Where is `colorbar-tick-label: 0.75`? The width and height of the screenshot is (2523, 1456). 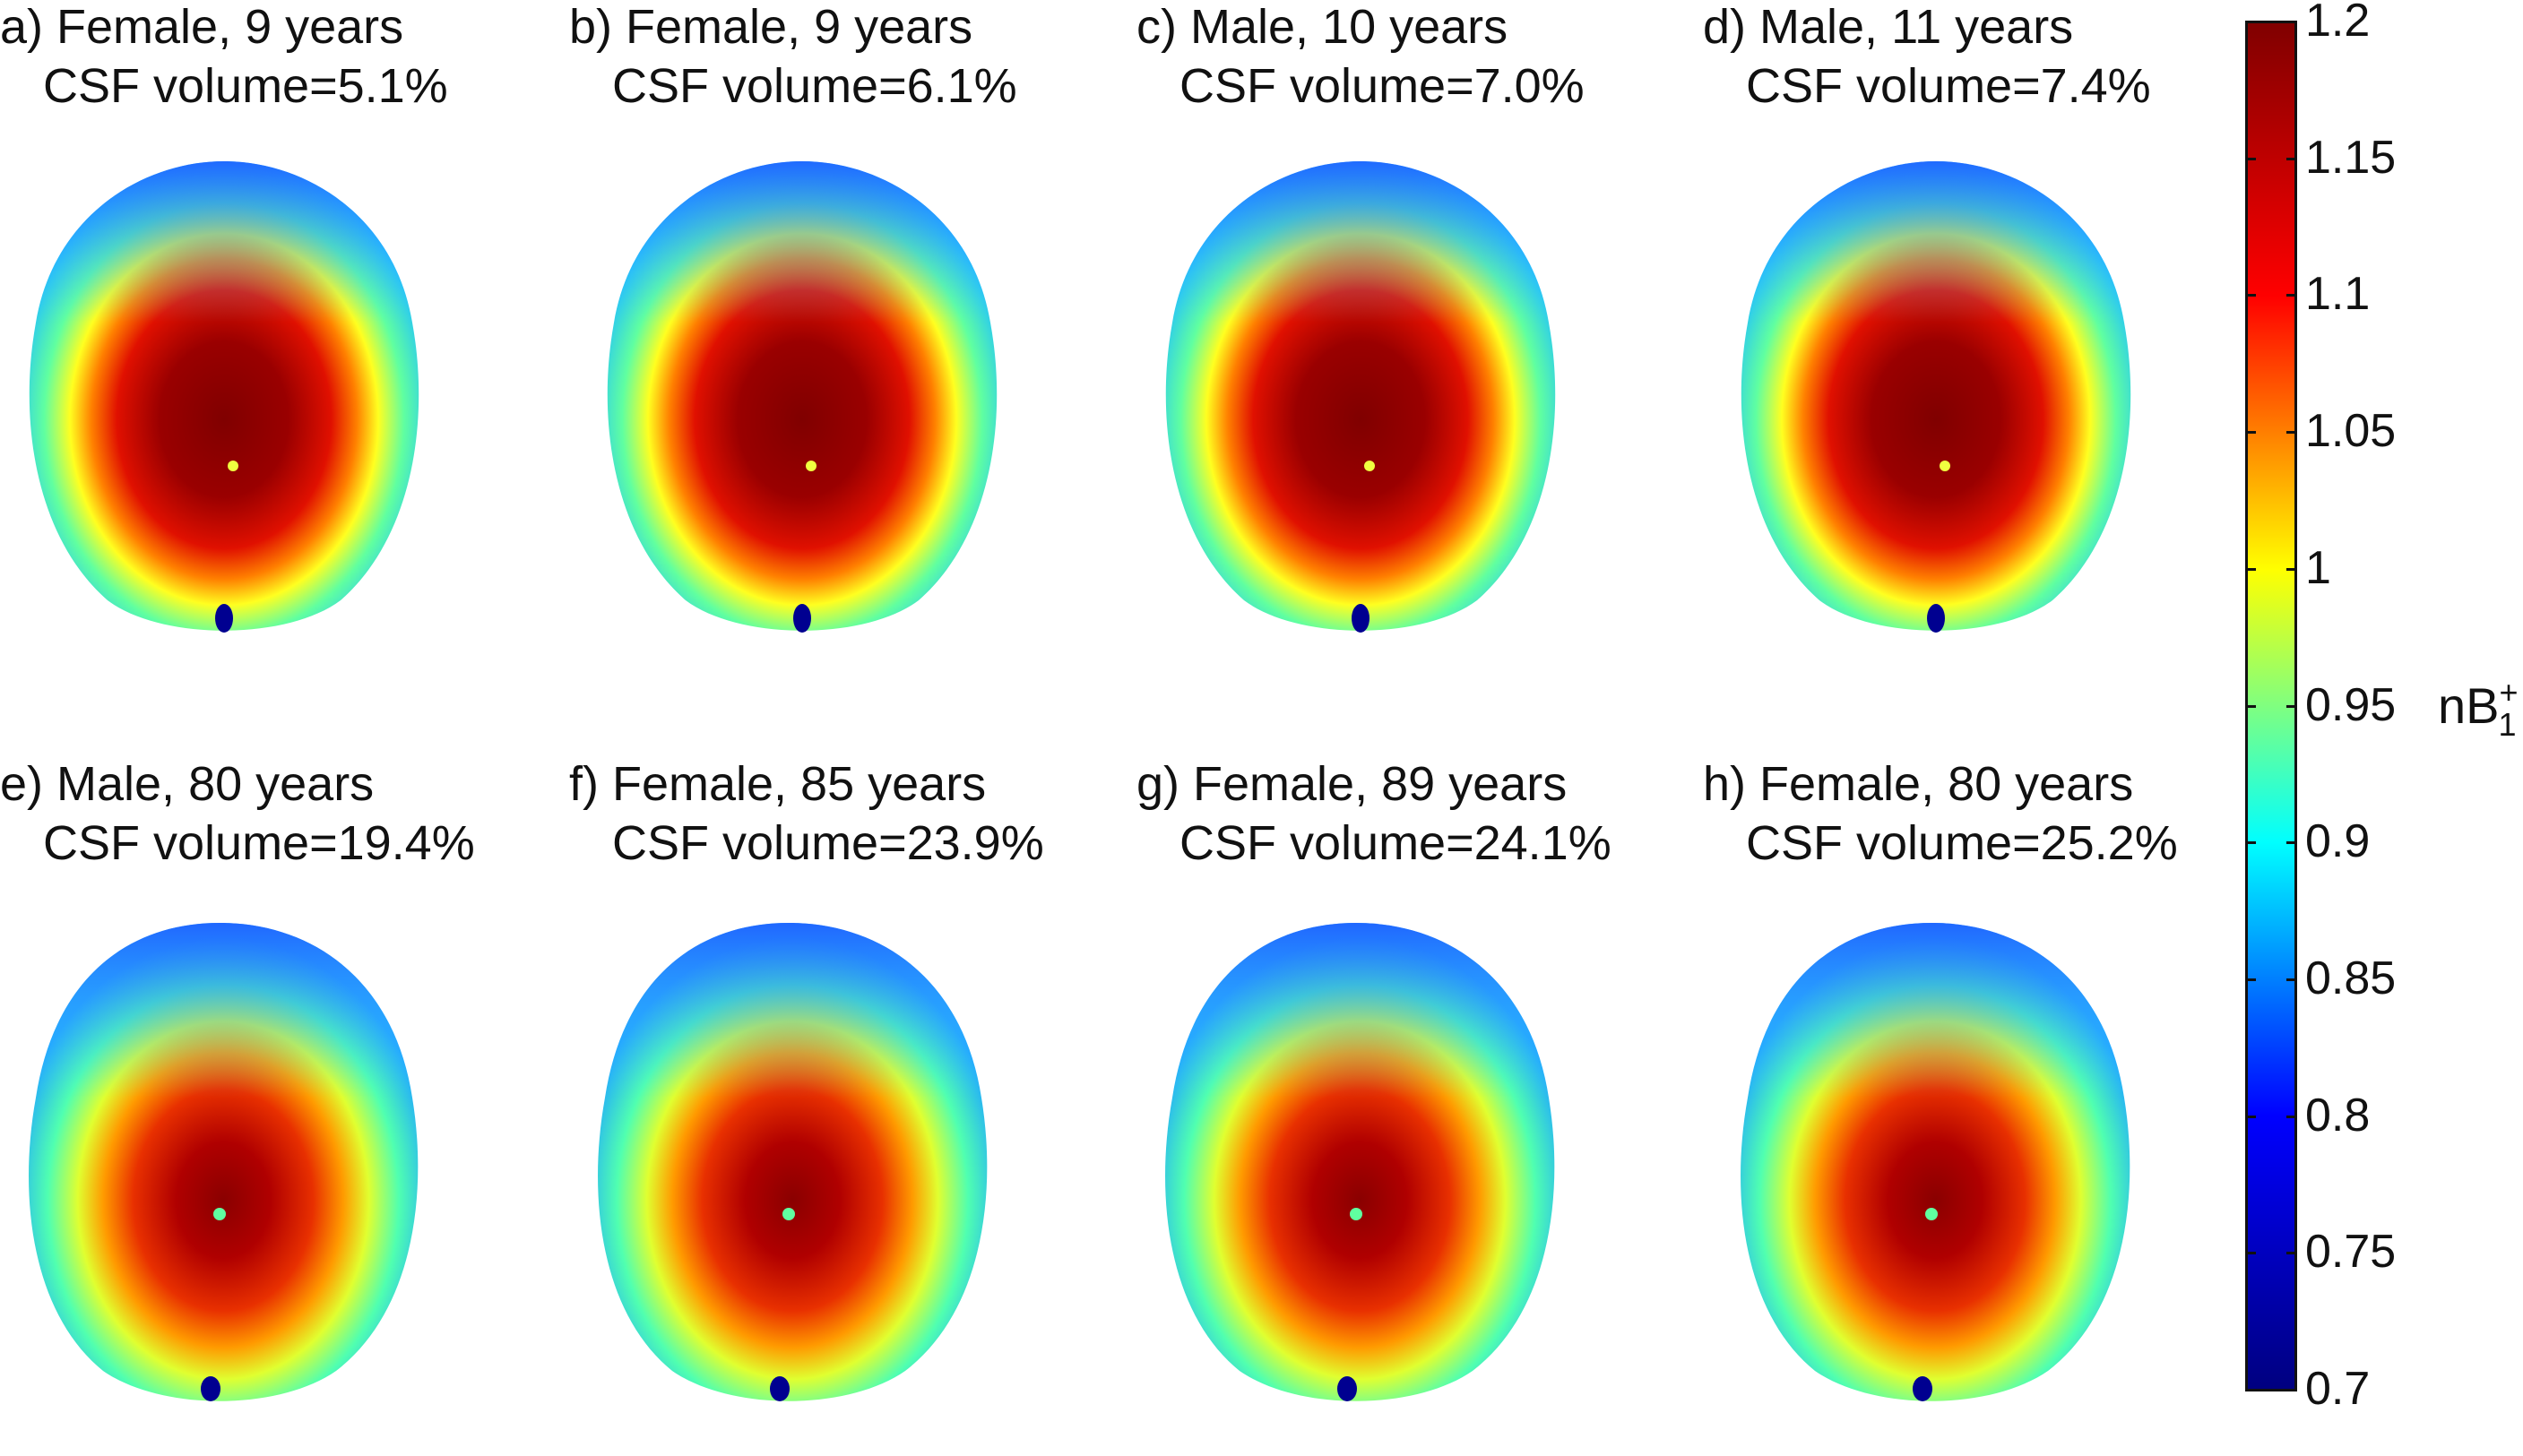
colorbar-tick-label: 0.75 is located at coordinates (2351, 1252).